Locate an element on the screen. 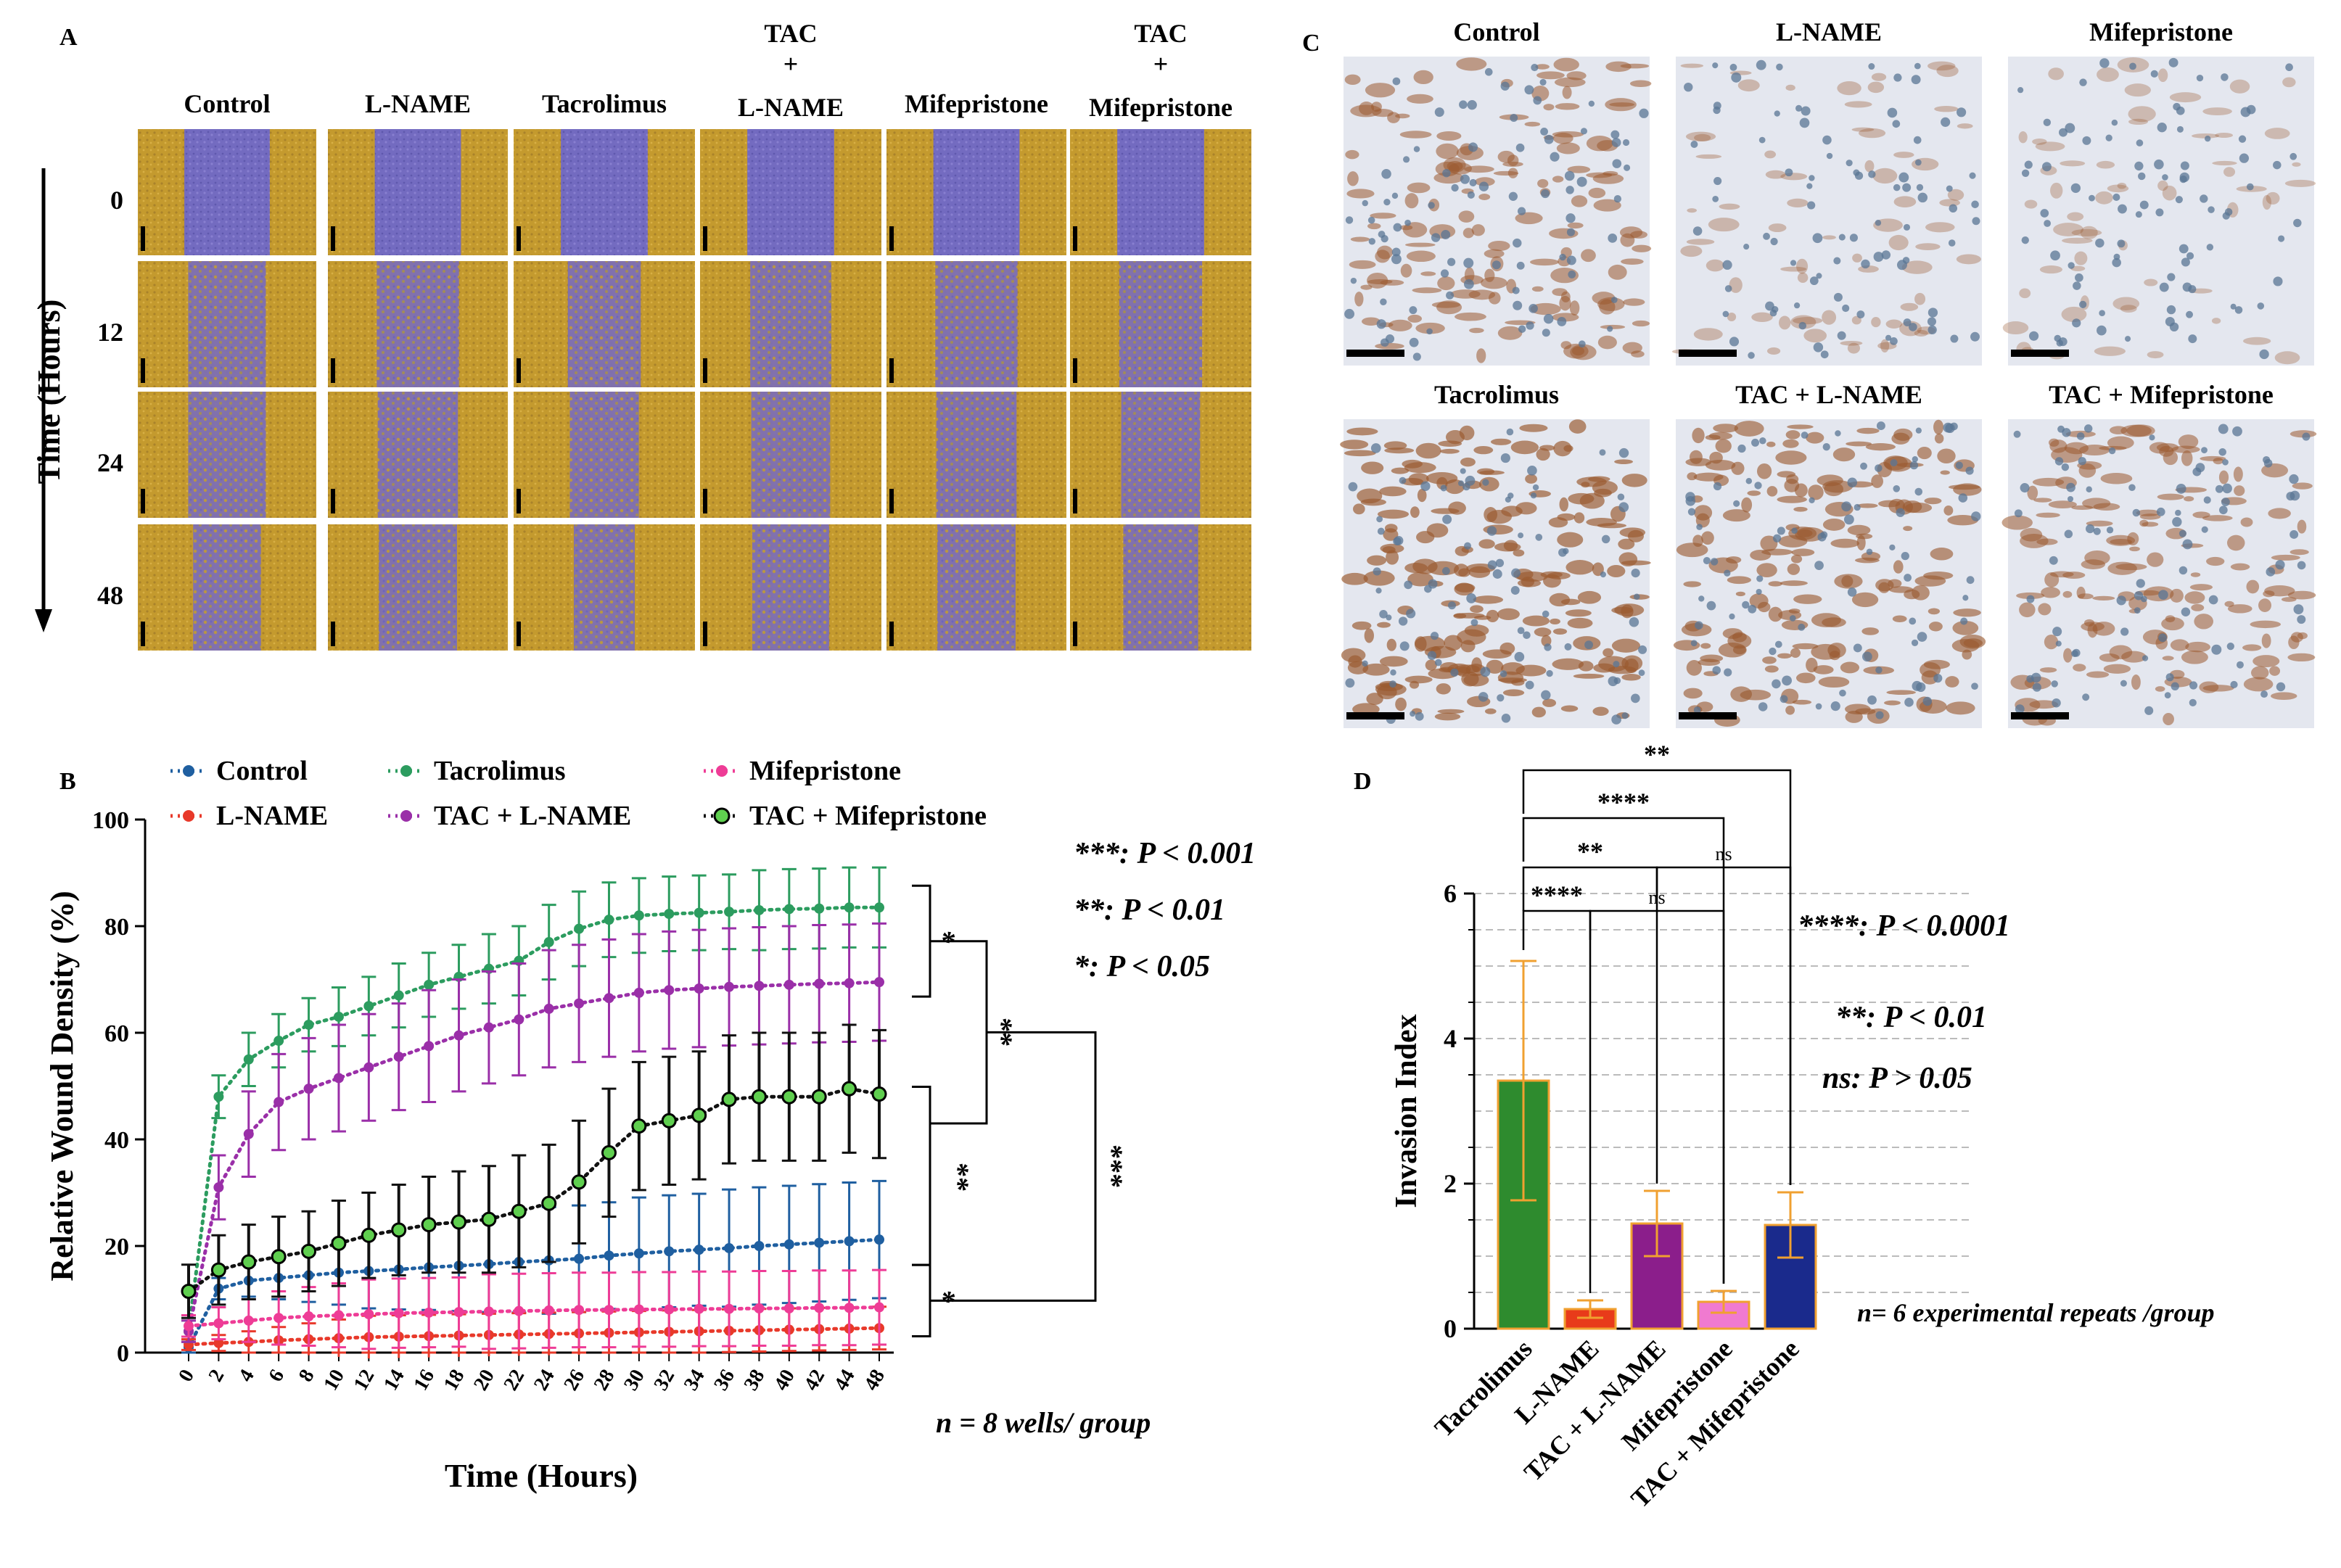 This screenshot has width=2341, height=1568. y-tick-label: 20 is located at coordinates (116, 1247).